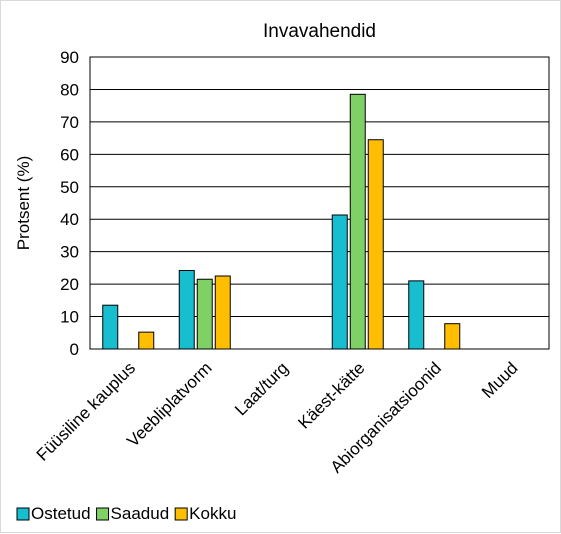  I want to click on legend-swatch-saadud, so click(103, 514).